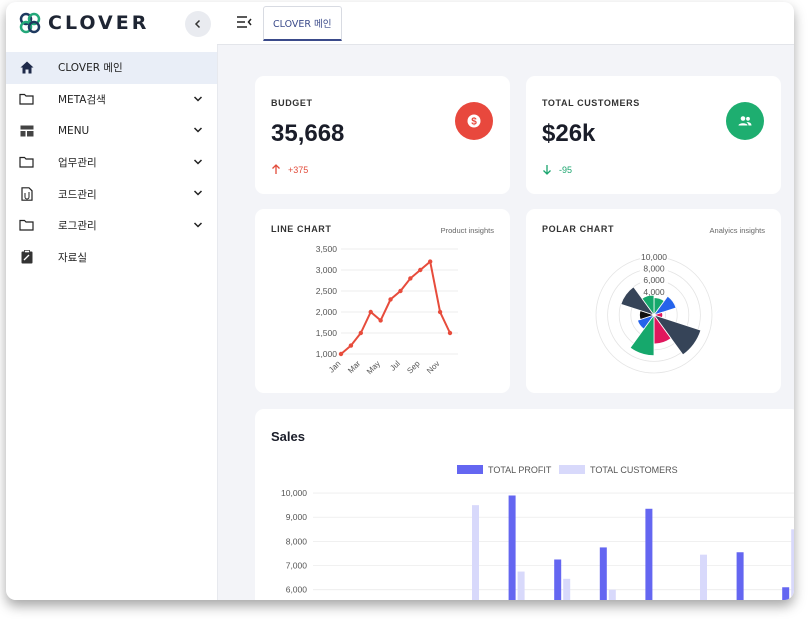 The width and height of the screenshot is (808, 619). What do you see at coordinates (297, 590) in the screenshot?
I see `y-tick-label: 6,000` at bounding box center [297, 590].